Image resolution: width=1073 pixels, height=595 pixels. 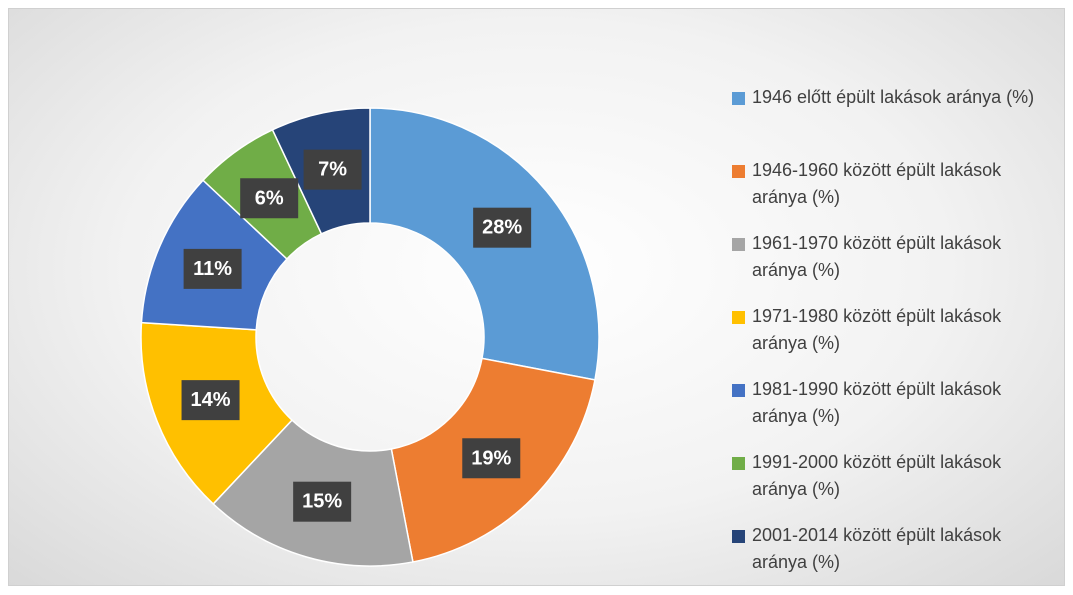 I want to click on data-label: 19%, so click(x=491, y=458).